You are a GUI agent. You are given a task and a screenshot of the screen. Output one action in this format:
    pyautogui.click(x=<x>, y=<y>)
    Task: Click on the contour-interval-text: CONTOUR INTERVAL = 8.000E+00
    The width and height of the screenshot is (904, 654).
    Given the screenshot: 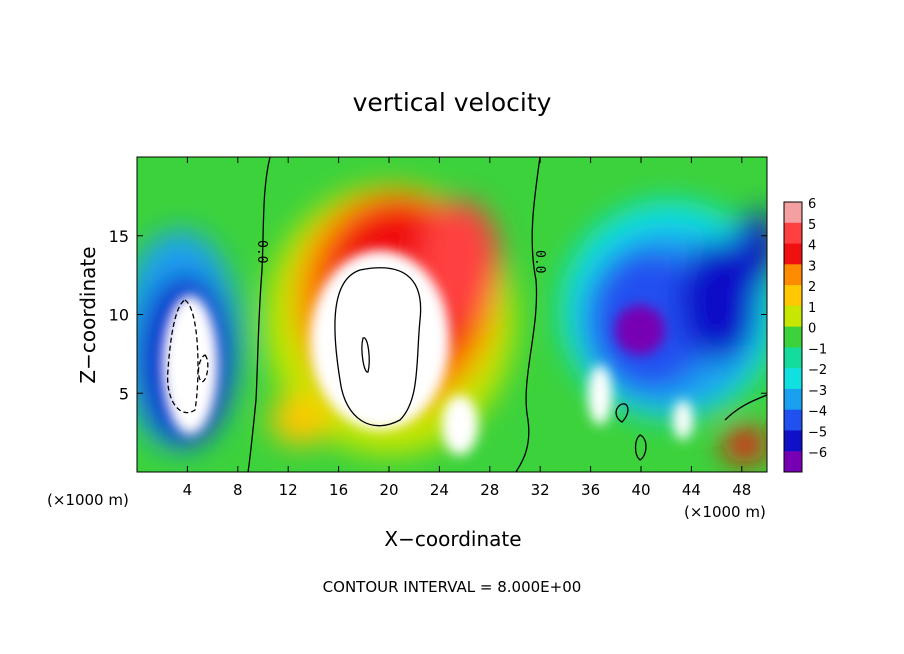 What is the action you would take?
    pyautogui.click(x=452, y=587)
    